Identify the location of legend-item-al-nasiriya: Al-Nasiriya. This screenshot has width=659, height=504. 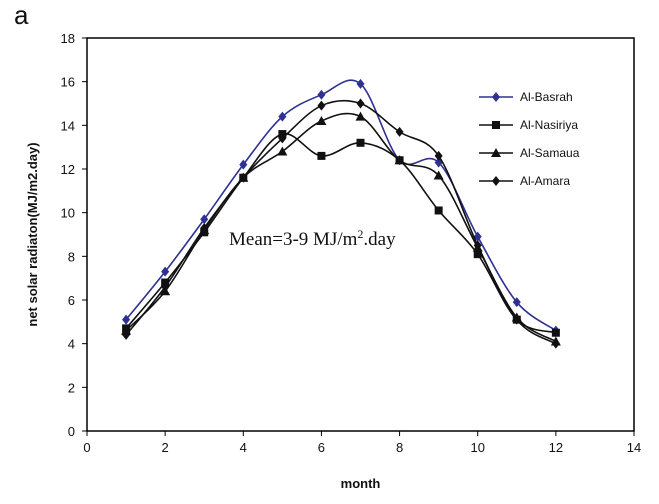
(528, 125).